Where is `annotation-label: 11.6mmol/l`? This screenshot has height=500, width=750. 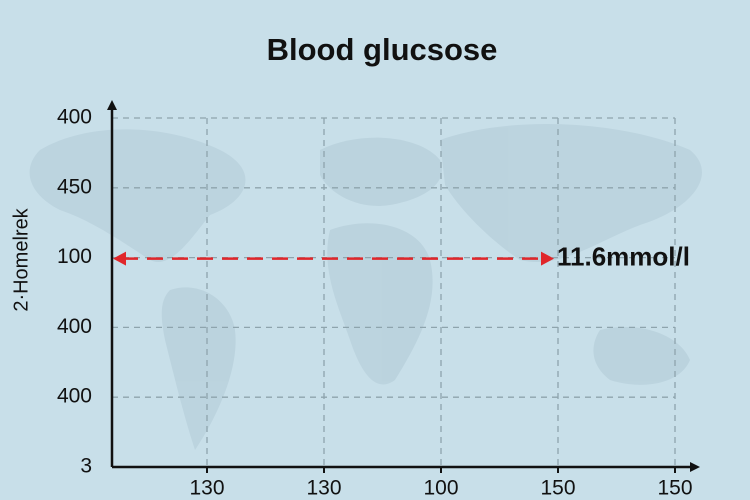 annotation-label: 11.6mmol/l is located at coordinates (623, 256).